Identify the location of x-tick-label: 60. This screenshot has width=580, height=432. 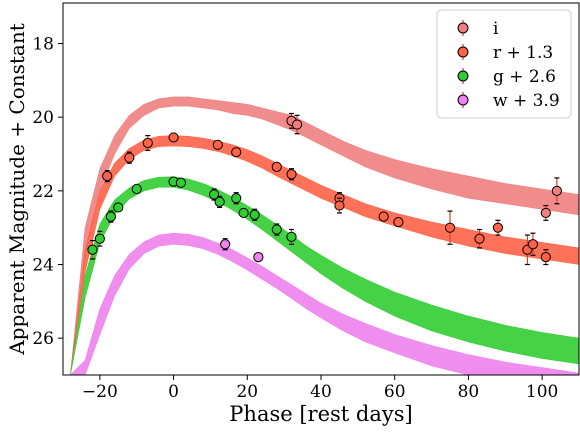
(395, 392).